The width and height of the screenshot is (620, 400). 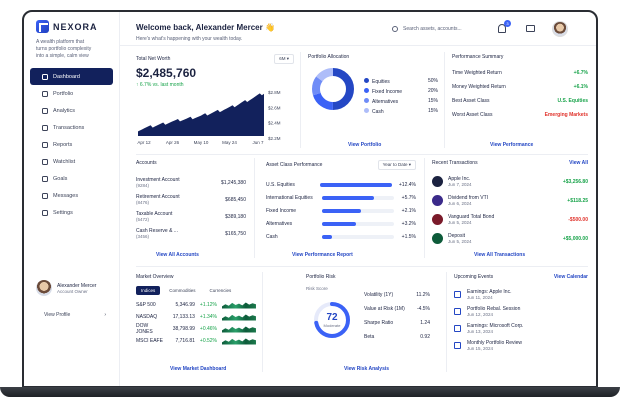 I want to click on calendar-icon, so click(x=457, y=294).